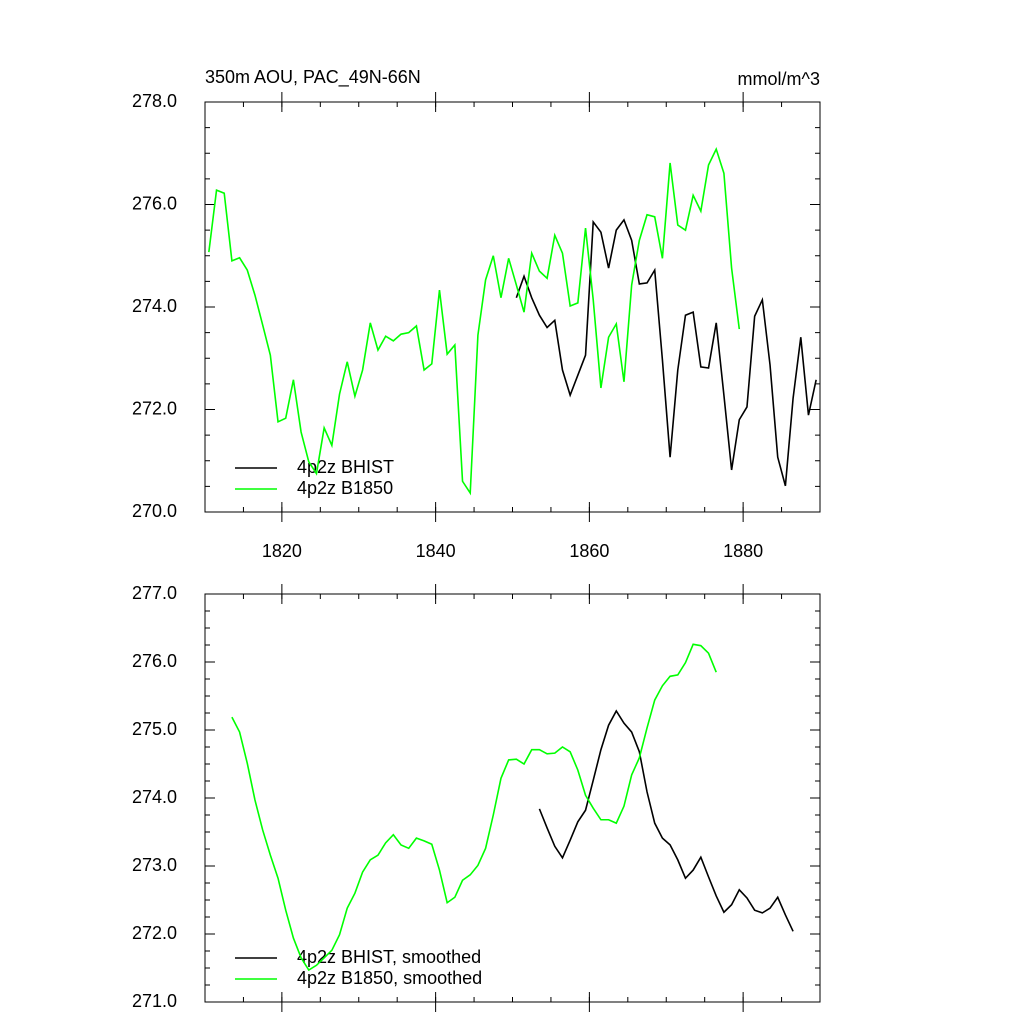 The image size is (1024, 1024). Describe the element at coordinates (589, 551) in the screenshot. I see `x-tick-label: 1860` at that location.